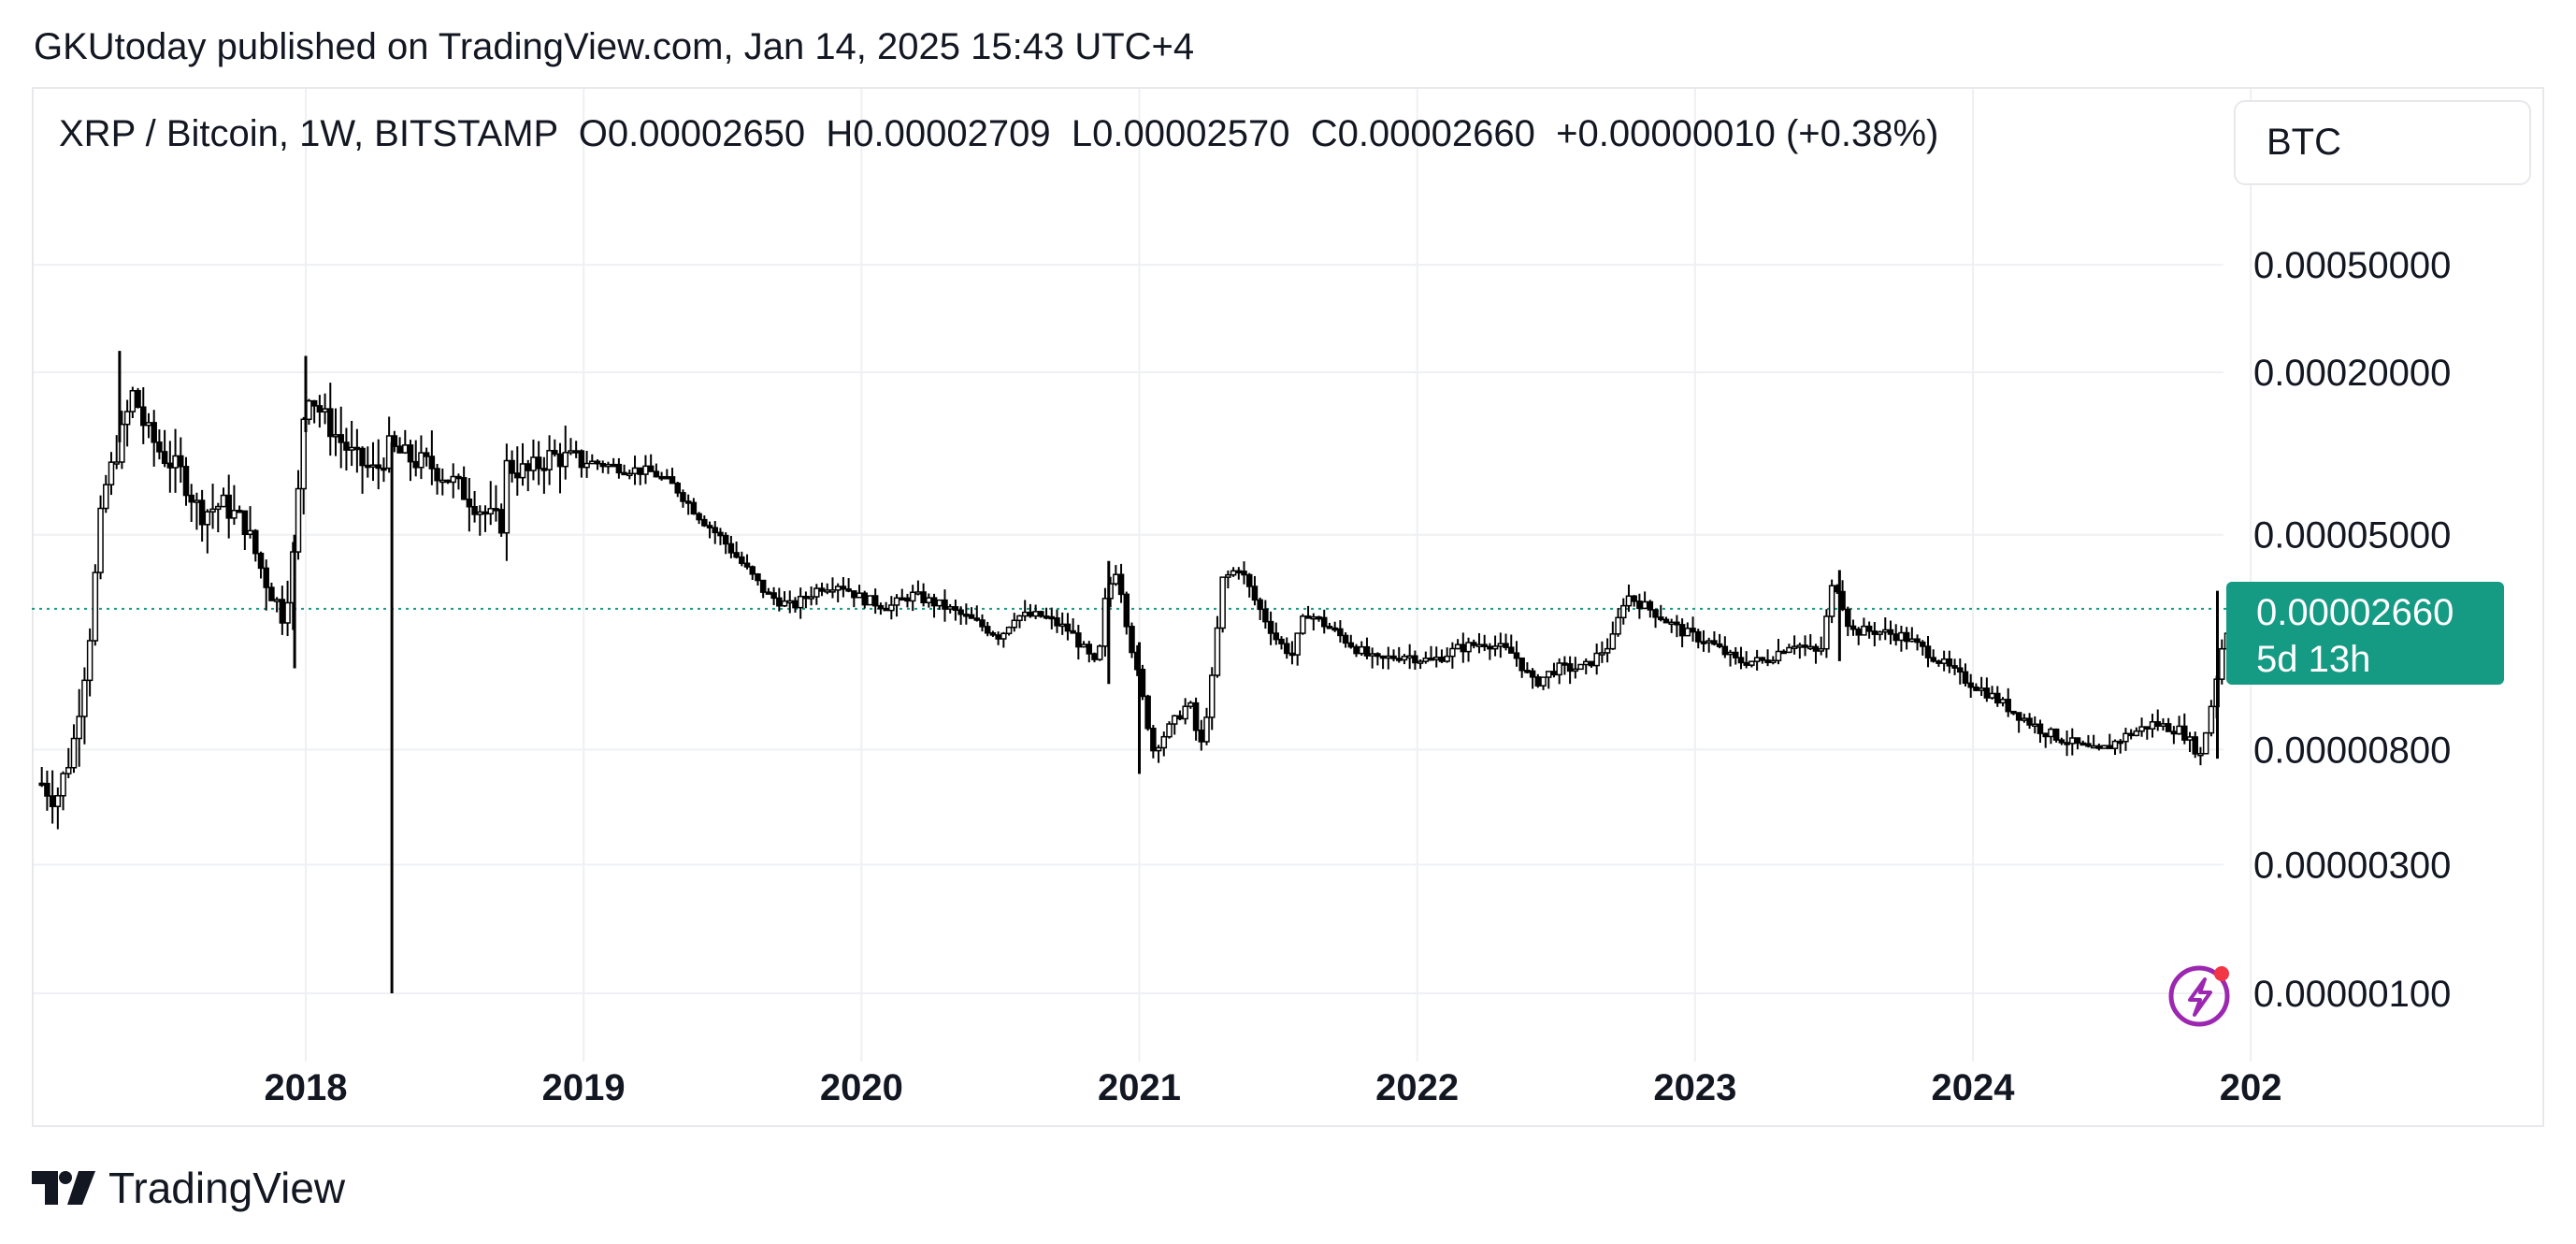  Describe the element at coordinates (1974, 1087) in the screenshot. I see `x-tick-label: 2024` at that location.